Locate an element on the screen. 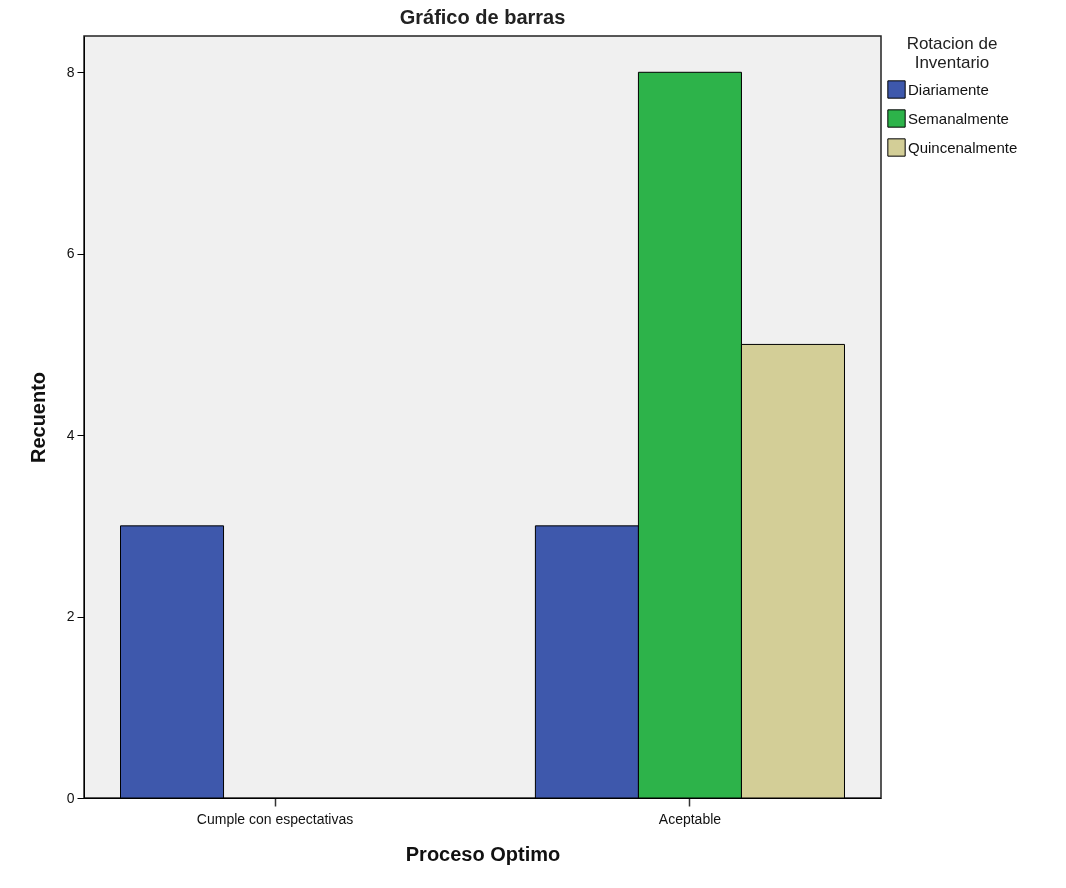 The image size is (1066, 888). y-tick-label: 0 is located at coordinates (70, 797).